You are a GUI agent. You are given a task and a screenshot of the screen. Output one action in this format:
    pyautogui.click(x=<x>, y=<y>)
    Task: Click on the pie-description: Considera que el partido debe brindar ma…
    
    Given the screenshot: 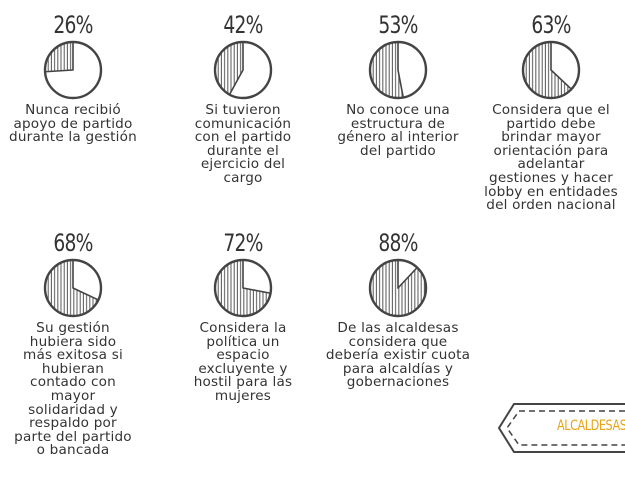 What is the action you would take?
    pyautogui.click(x=551, y=158)
    